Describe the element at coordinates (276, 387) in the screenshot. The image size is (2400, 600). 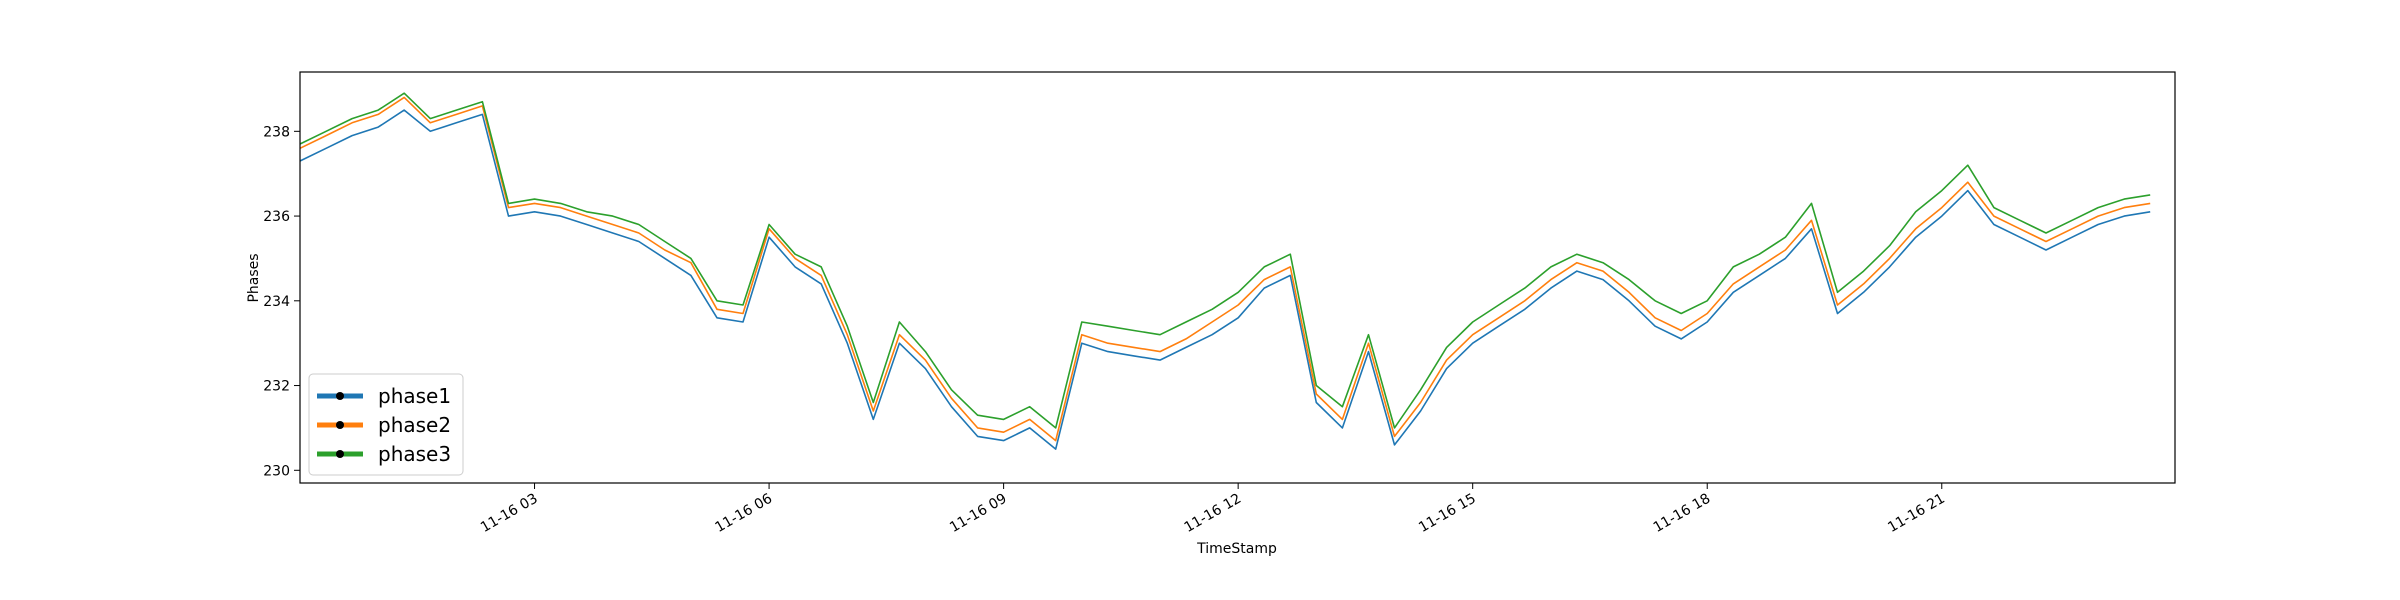
I see `y-tick-label: 232` at that location.